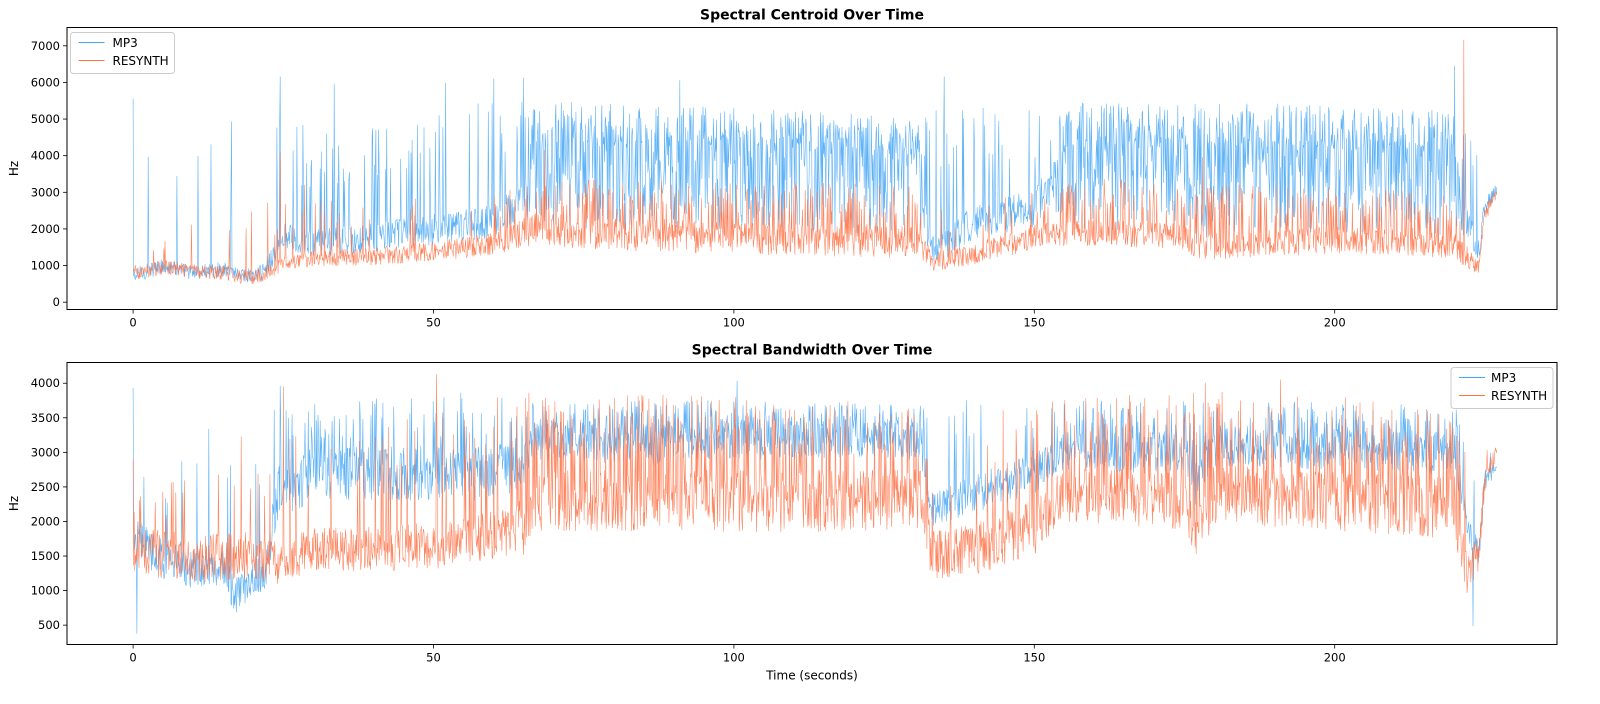 This screenshot has height=704, width=1600. I want to click on y-tick-label: 5000, so click(45, 119).